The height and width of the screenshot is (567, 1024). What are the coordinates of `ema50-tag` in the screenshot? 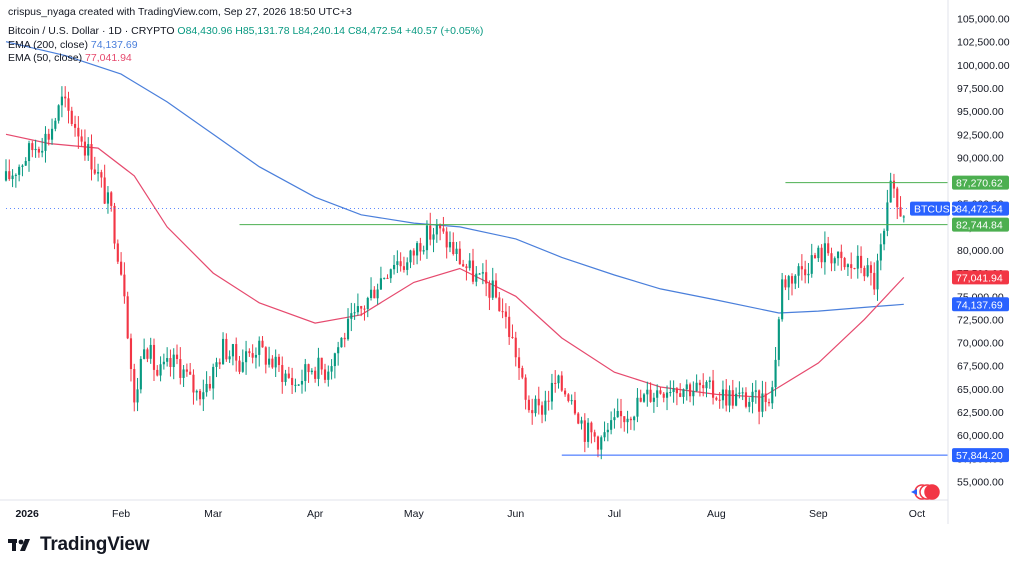 It's located at (980, 277).